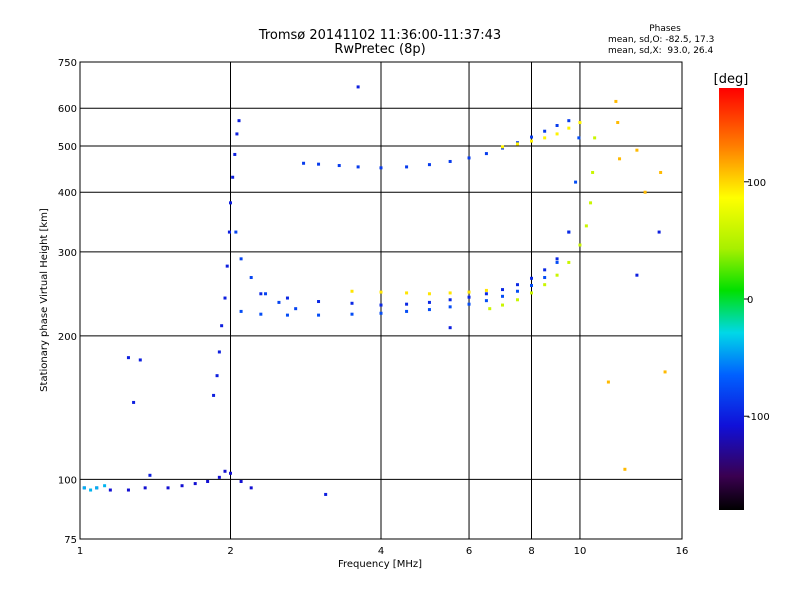  Describe the element at coordinates (731, 299) in the screenshot. I see `colorbar` at that location.